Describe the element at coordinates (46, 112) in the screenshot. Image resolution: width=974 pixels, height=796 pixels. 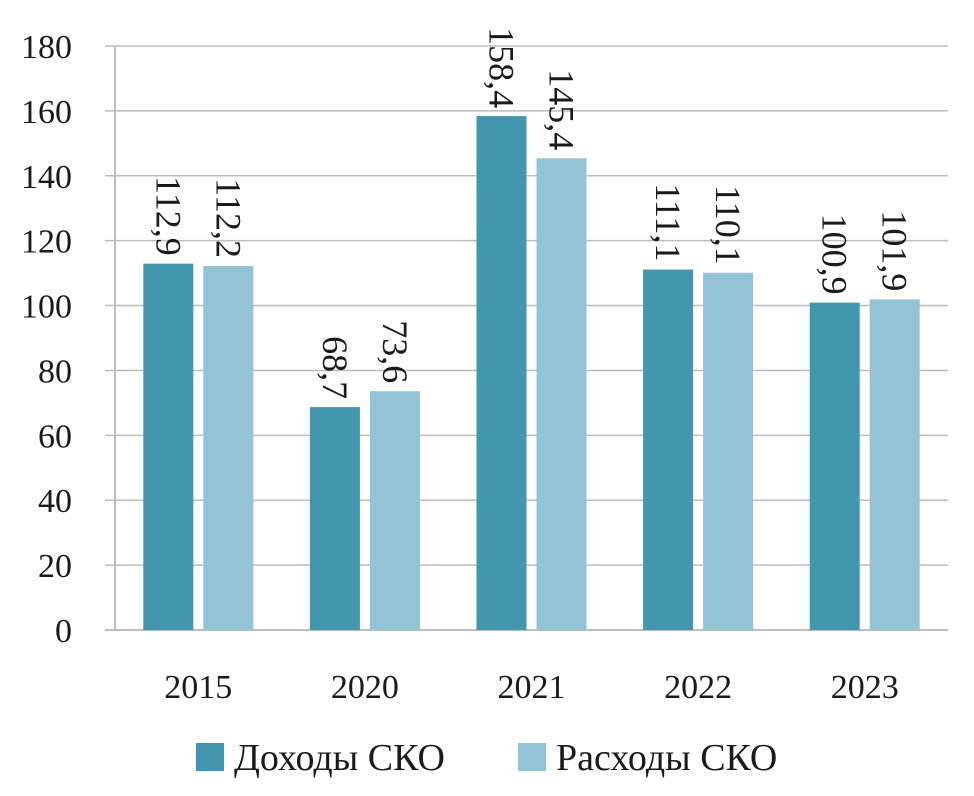
I see `y-tick-label: 160` at that location.